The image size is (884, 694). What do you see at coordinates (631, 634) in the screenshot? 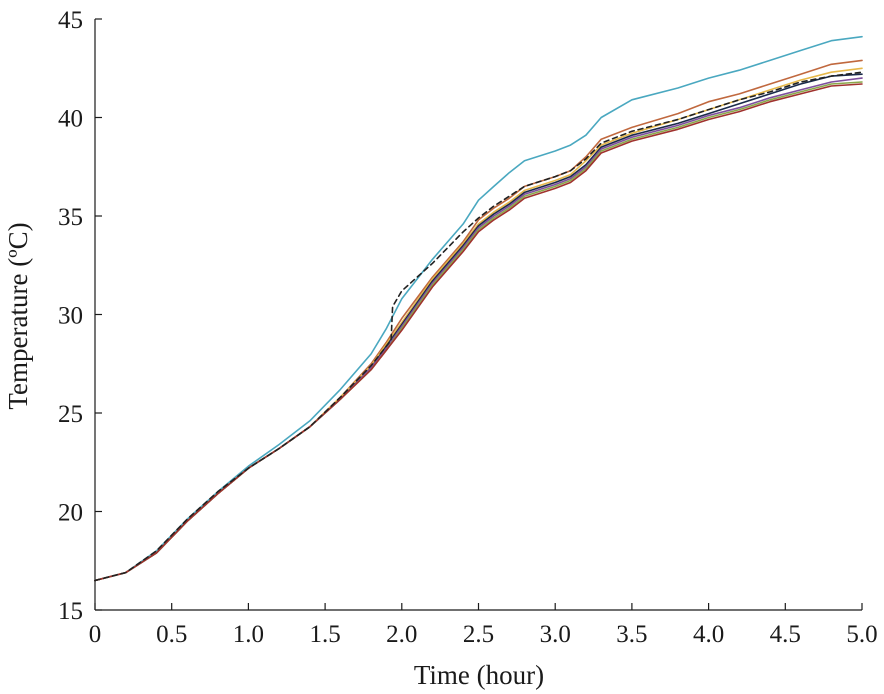
I see `x-tick-label: 3.5` at bounding box center [631, 634].